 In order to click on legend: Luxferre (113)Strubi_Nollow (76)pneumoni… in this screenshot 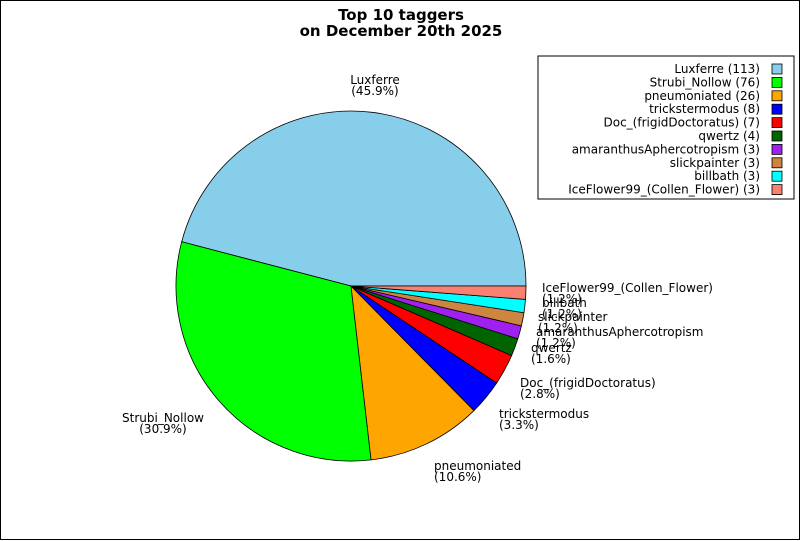, I will do `click(666, 127)`.